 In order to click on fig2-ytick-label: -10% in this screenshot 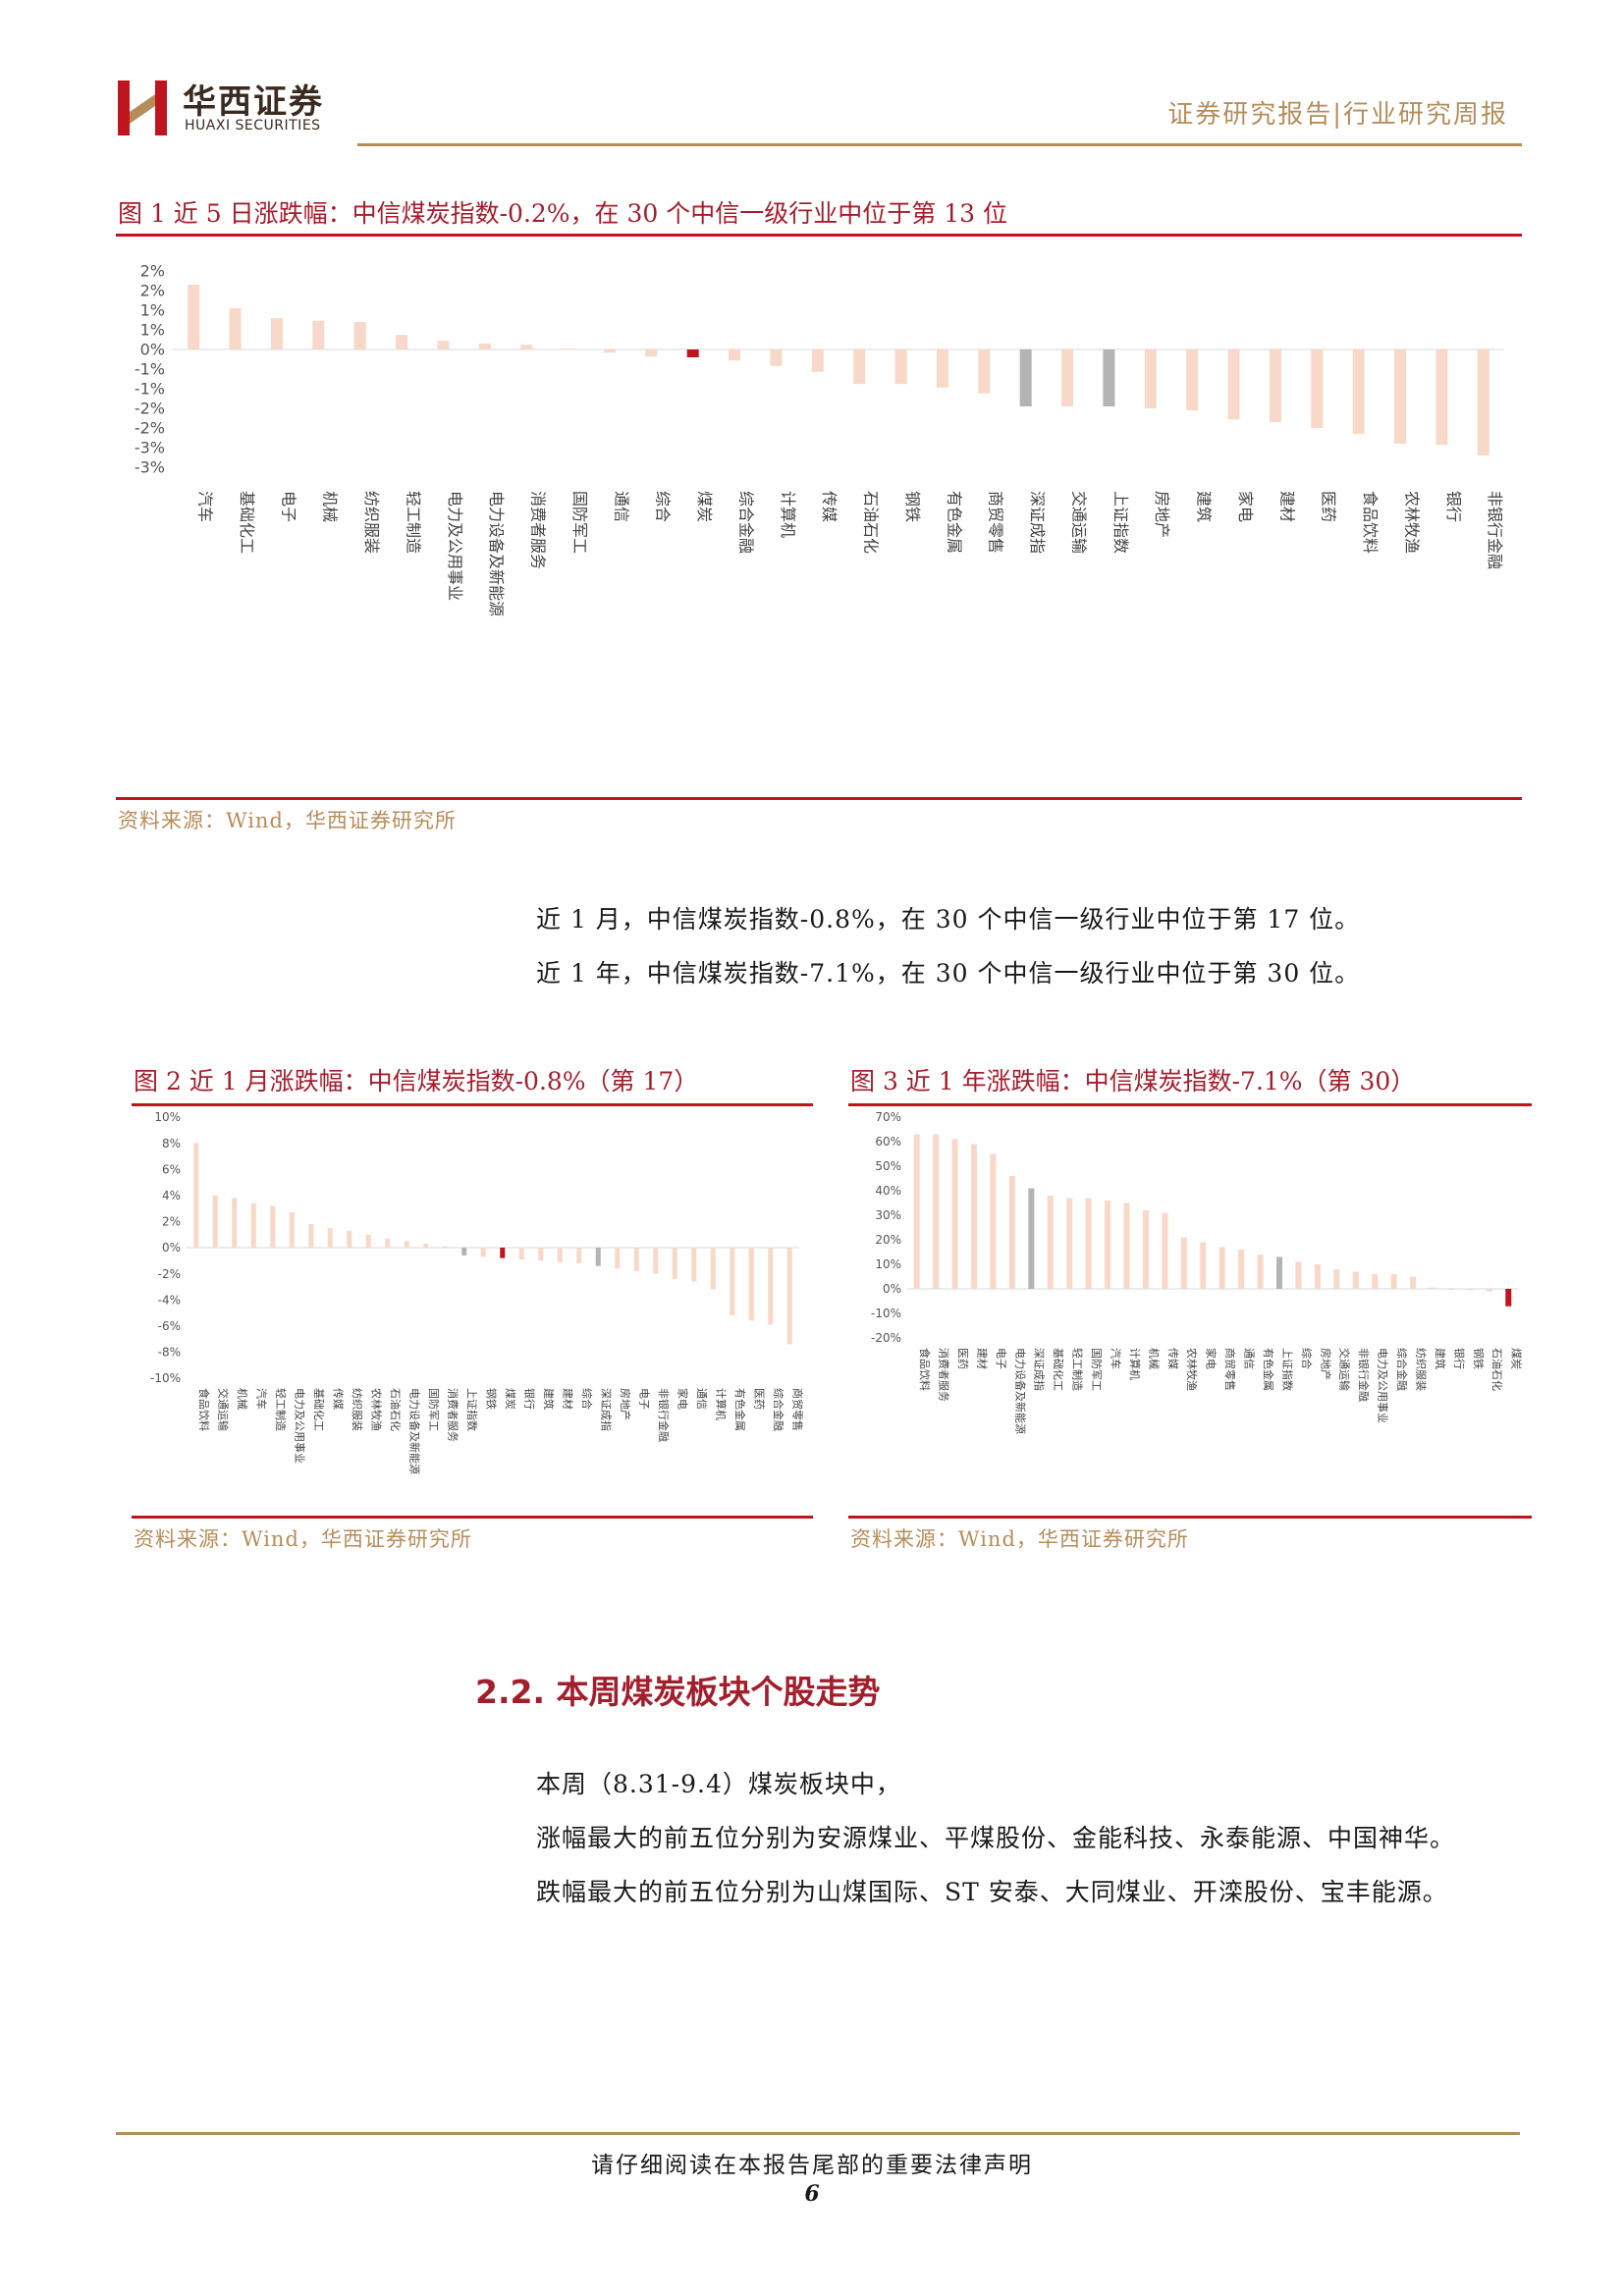, I will do `click(165, 1378)`.